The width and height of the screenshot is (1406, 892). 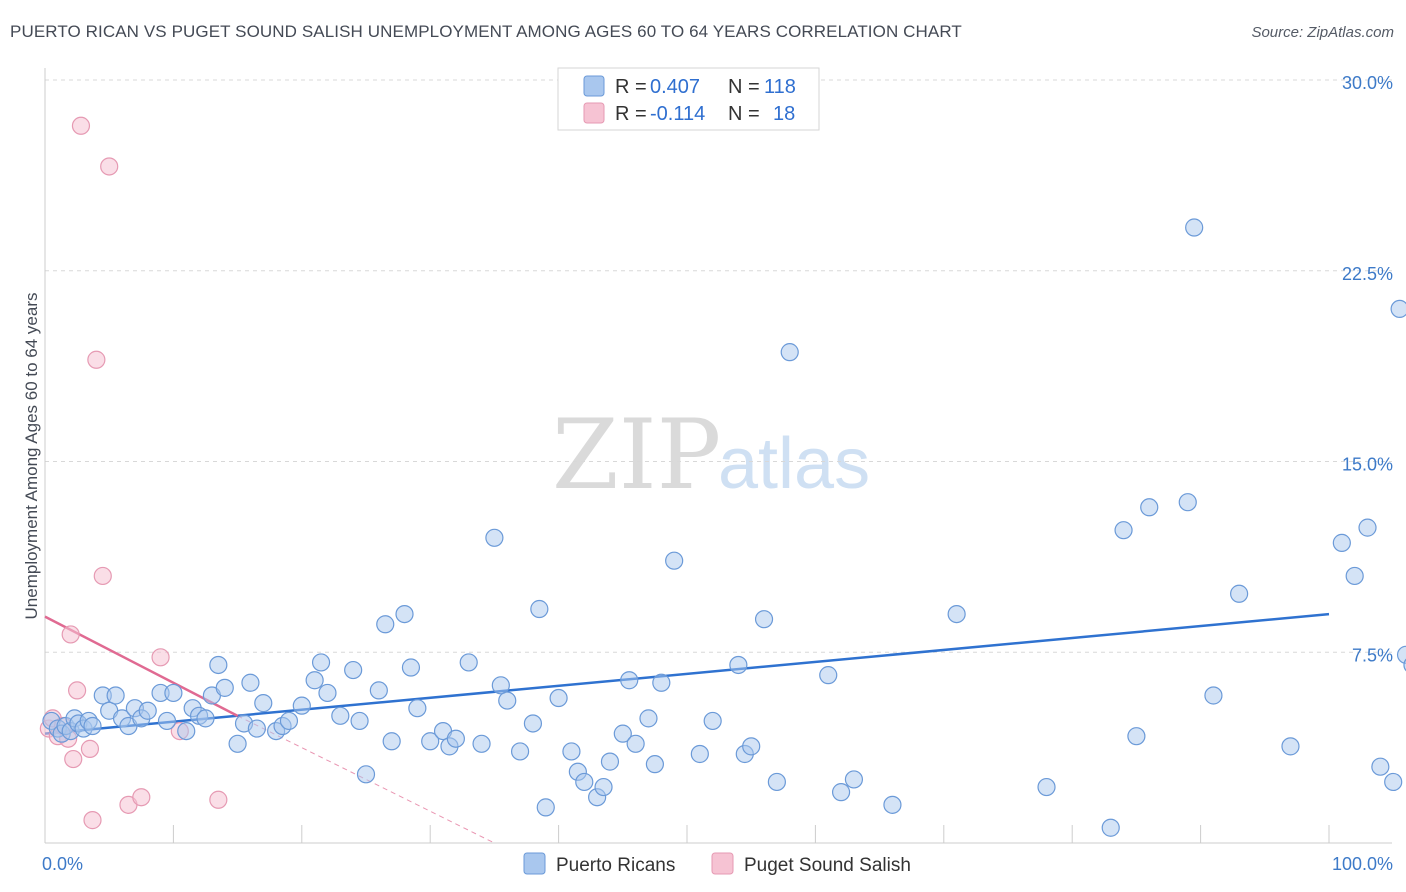 I want to click on legend-n-label-1: N =, so click(x=744, y=87).